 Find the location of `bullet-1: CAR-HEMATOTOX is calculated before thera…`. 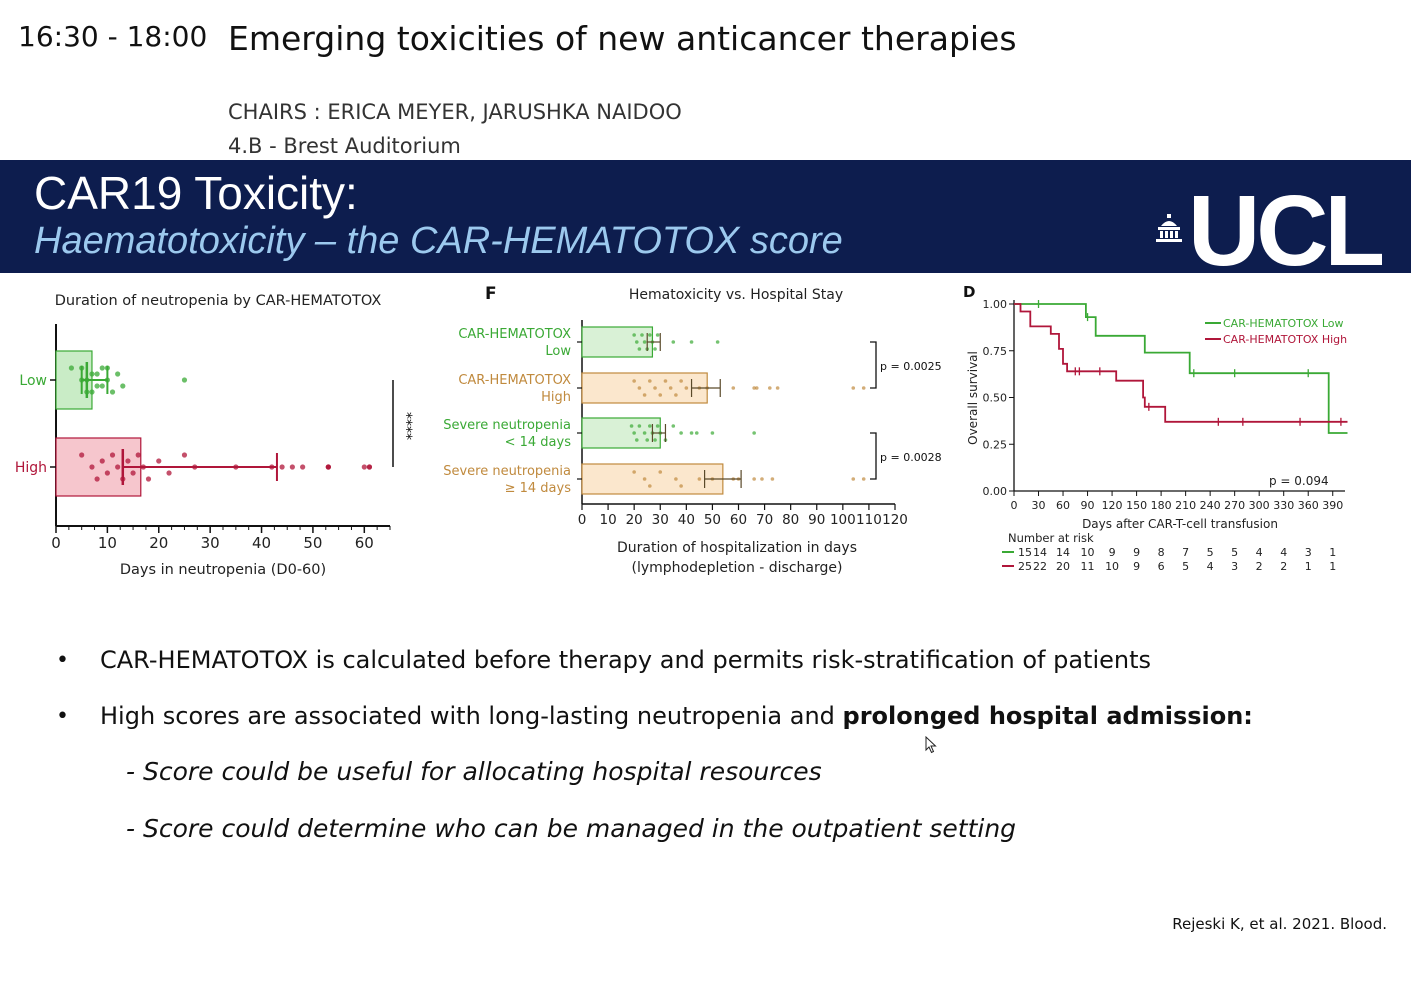

bullet-1: CAR-HEMATOTOX is calculated before thera… is located at coordinates (626, 660).